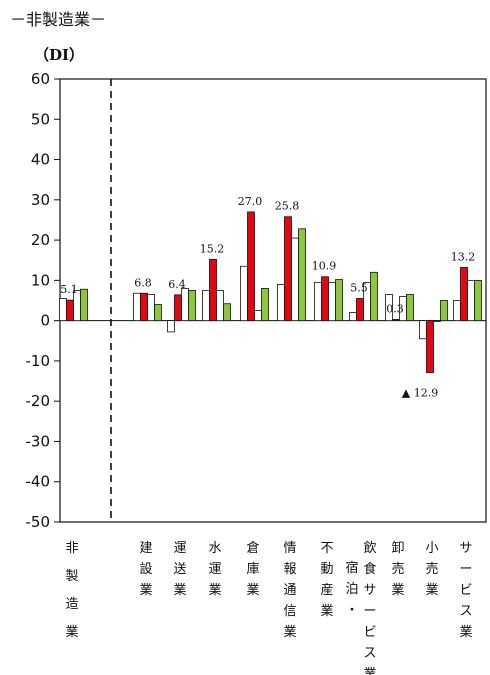  I want to click on category-label-char: 庫, so click(252, 569).